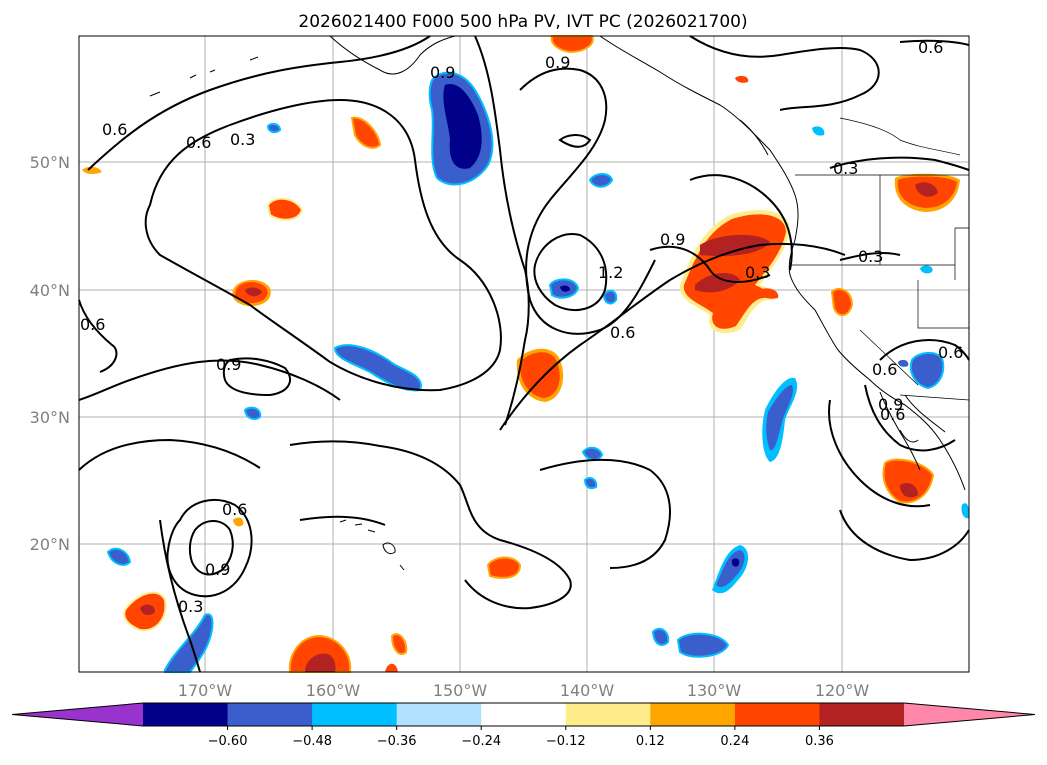 The height and width of the screenshot is (765, 1047). I want to click on contour-0-3-canada, so click(899, 163).